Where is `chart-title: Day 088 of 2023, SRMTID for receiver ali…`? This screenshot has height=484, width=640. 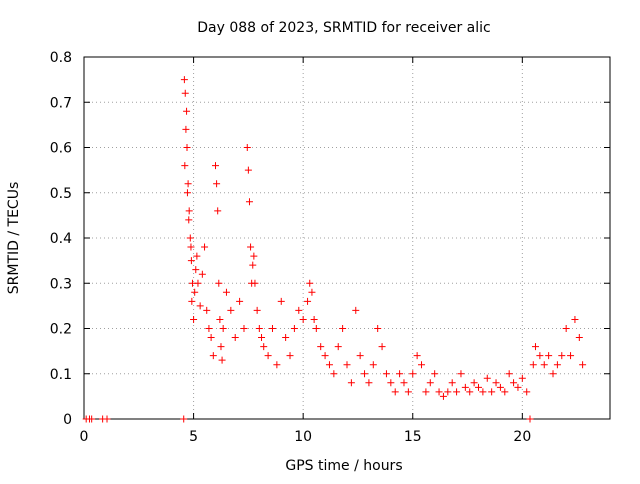
chart-title: Day 088 of 2023, SRMTID for receiver ali… is located at coordinates (343, 28).